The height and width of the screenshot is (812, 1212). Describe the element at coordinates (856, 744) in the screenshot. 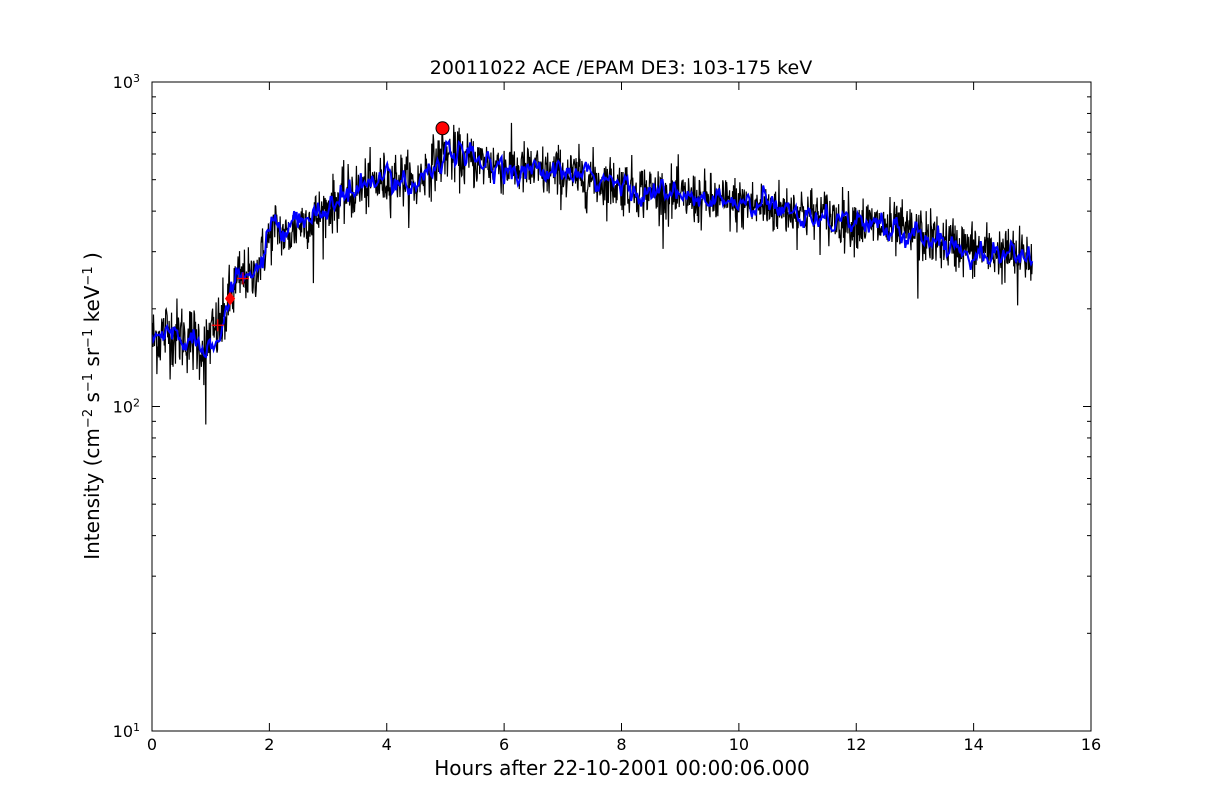

I see `x-tick-label: 12` at that location.